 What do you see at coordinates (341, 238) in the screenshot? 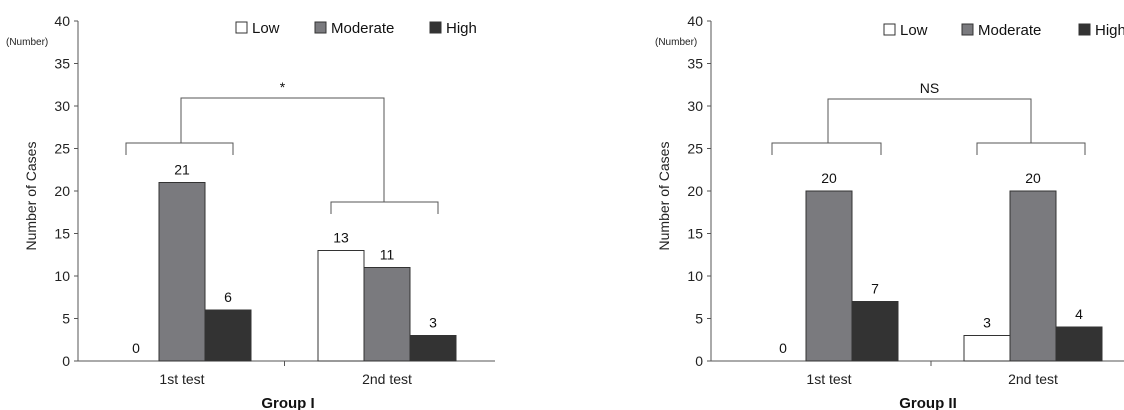
I see `data-label: 13` at bounding box center [341, 238].